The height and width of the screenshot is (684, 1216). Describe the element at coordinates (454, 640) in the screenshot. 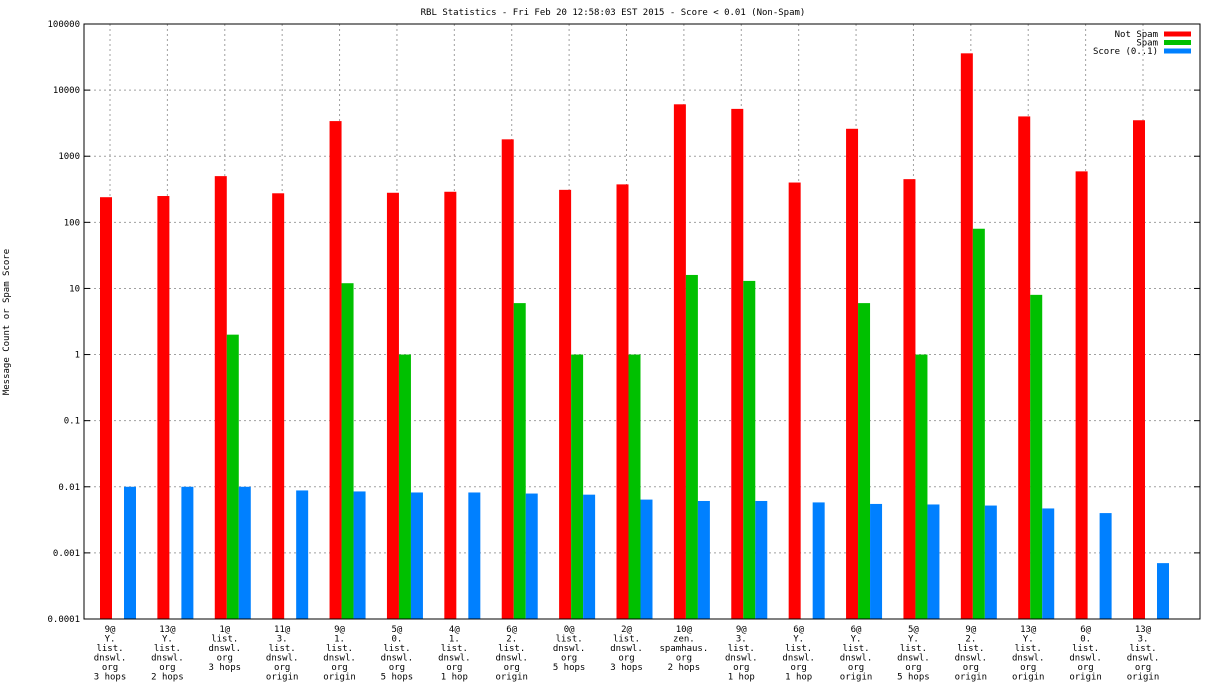

I see `x-tick-label: 1.` at that location.